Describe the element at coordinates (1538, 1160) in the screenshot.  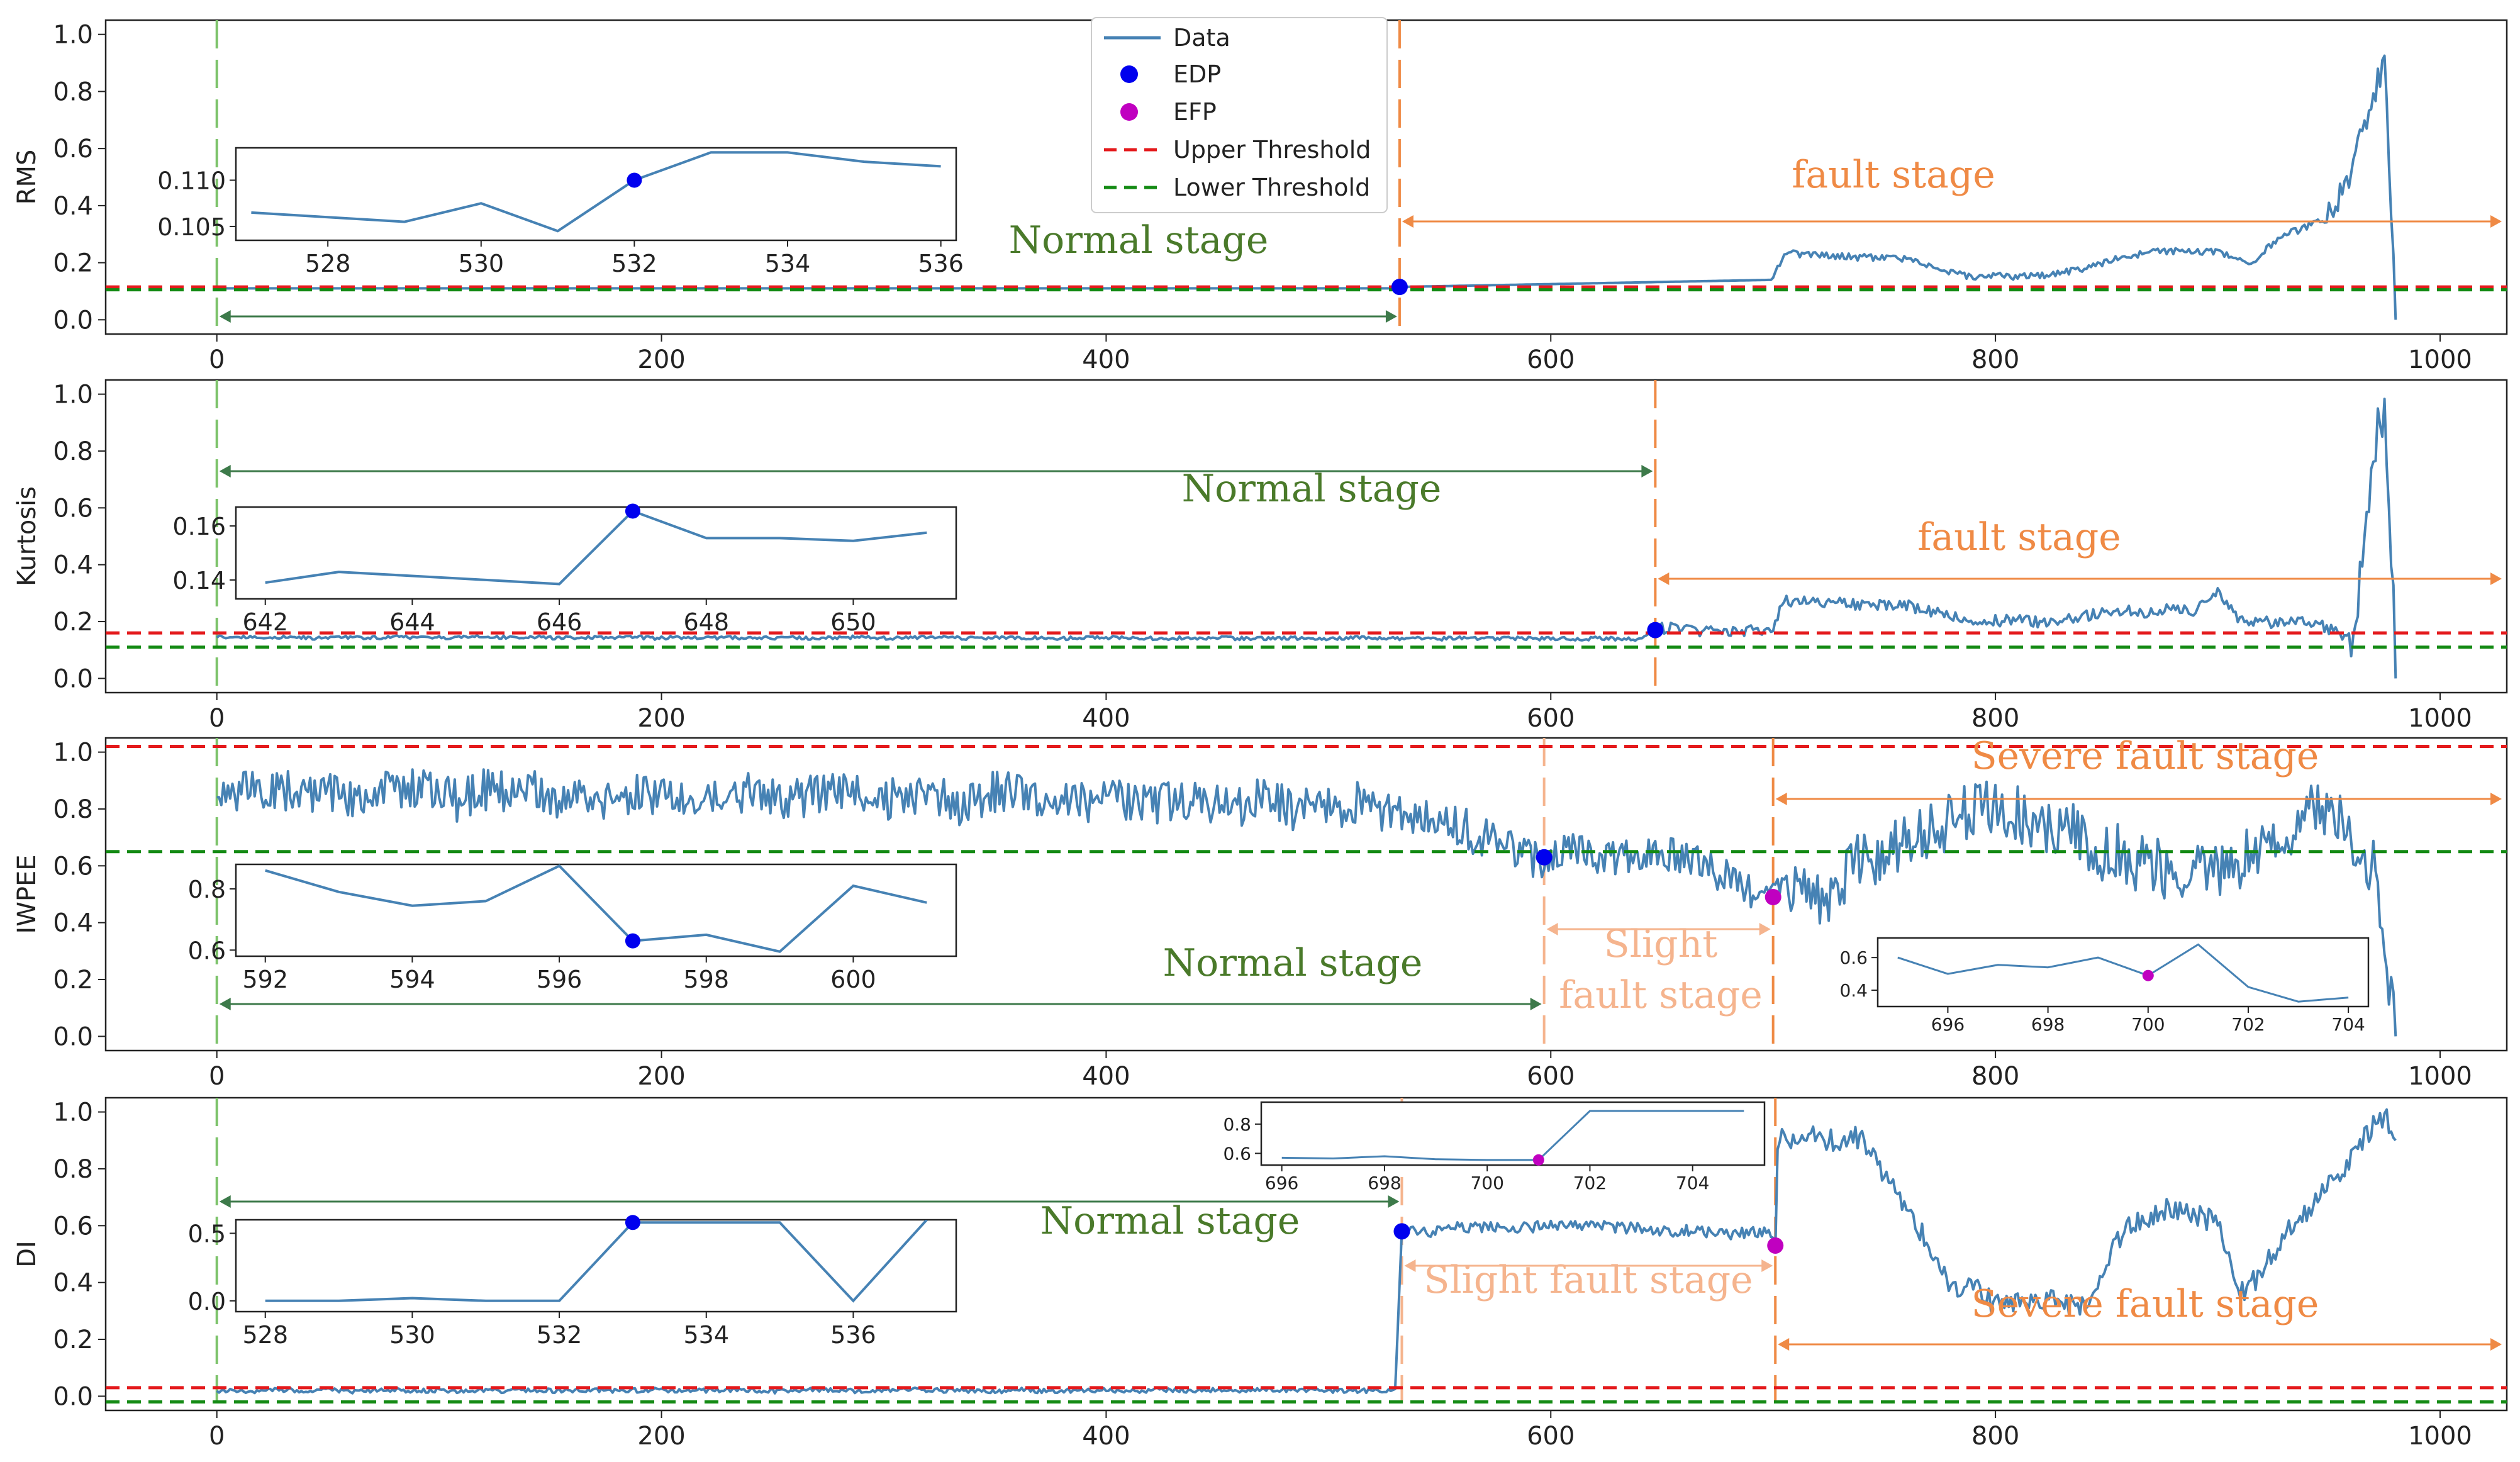
I see `efp-inset-marker` at that location.